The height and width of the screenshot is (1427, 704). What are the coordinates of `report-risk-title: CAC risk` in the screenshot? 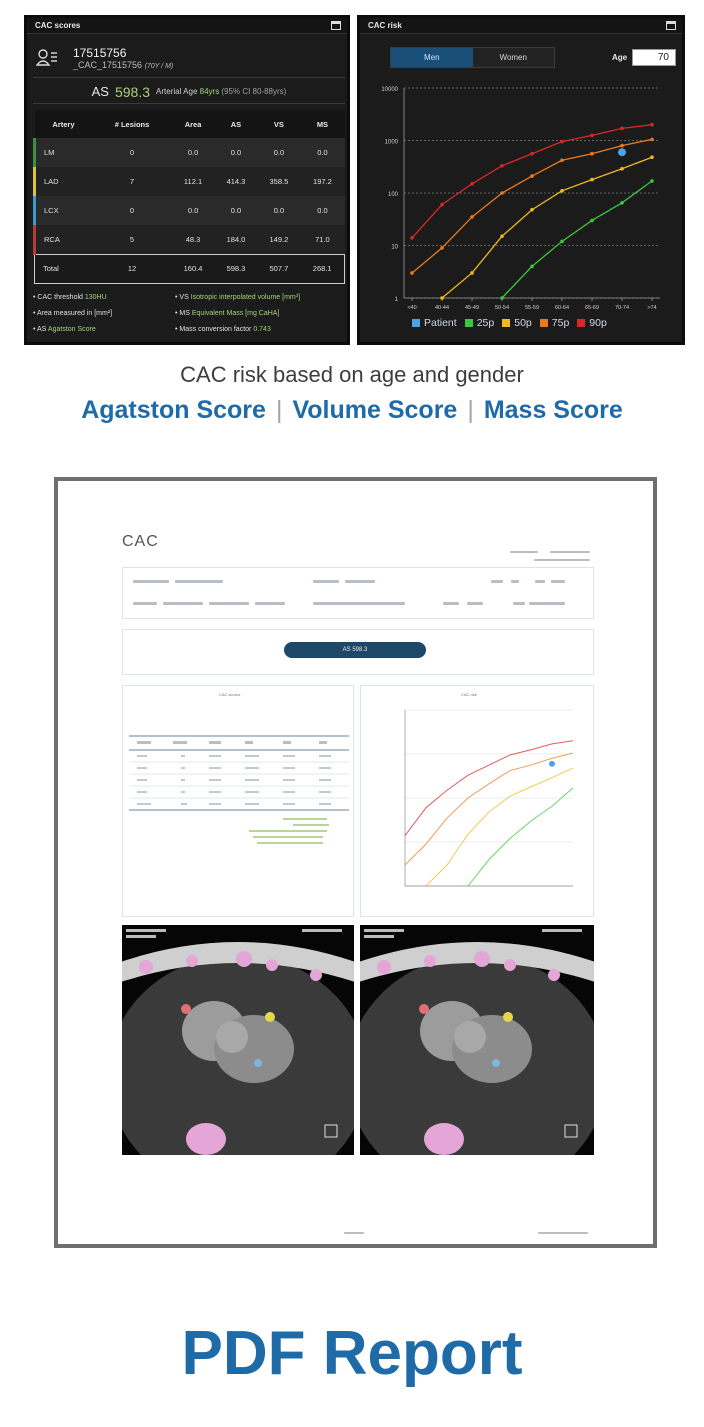 It's located at (469, 694).